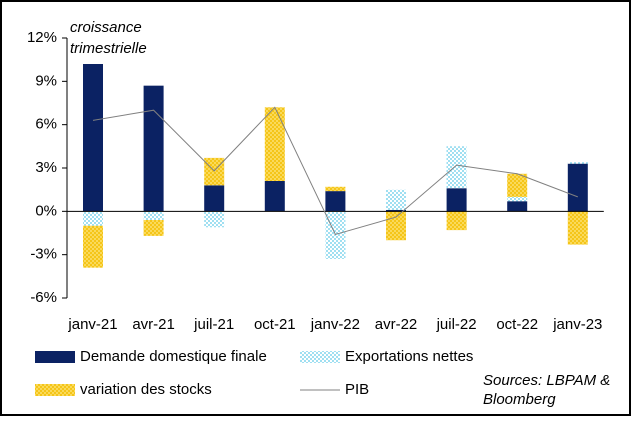 This screenshot has height=421, width=631. Describe the element at coordinates (335, 324) in the screenshot. I see `x-tick-label: janv-22` at that location.